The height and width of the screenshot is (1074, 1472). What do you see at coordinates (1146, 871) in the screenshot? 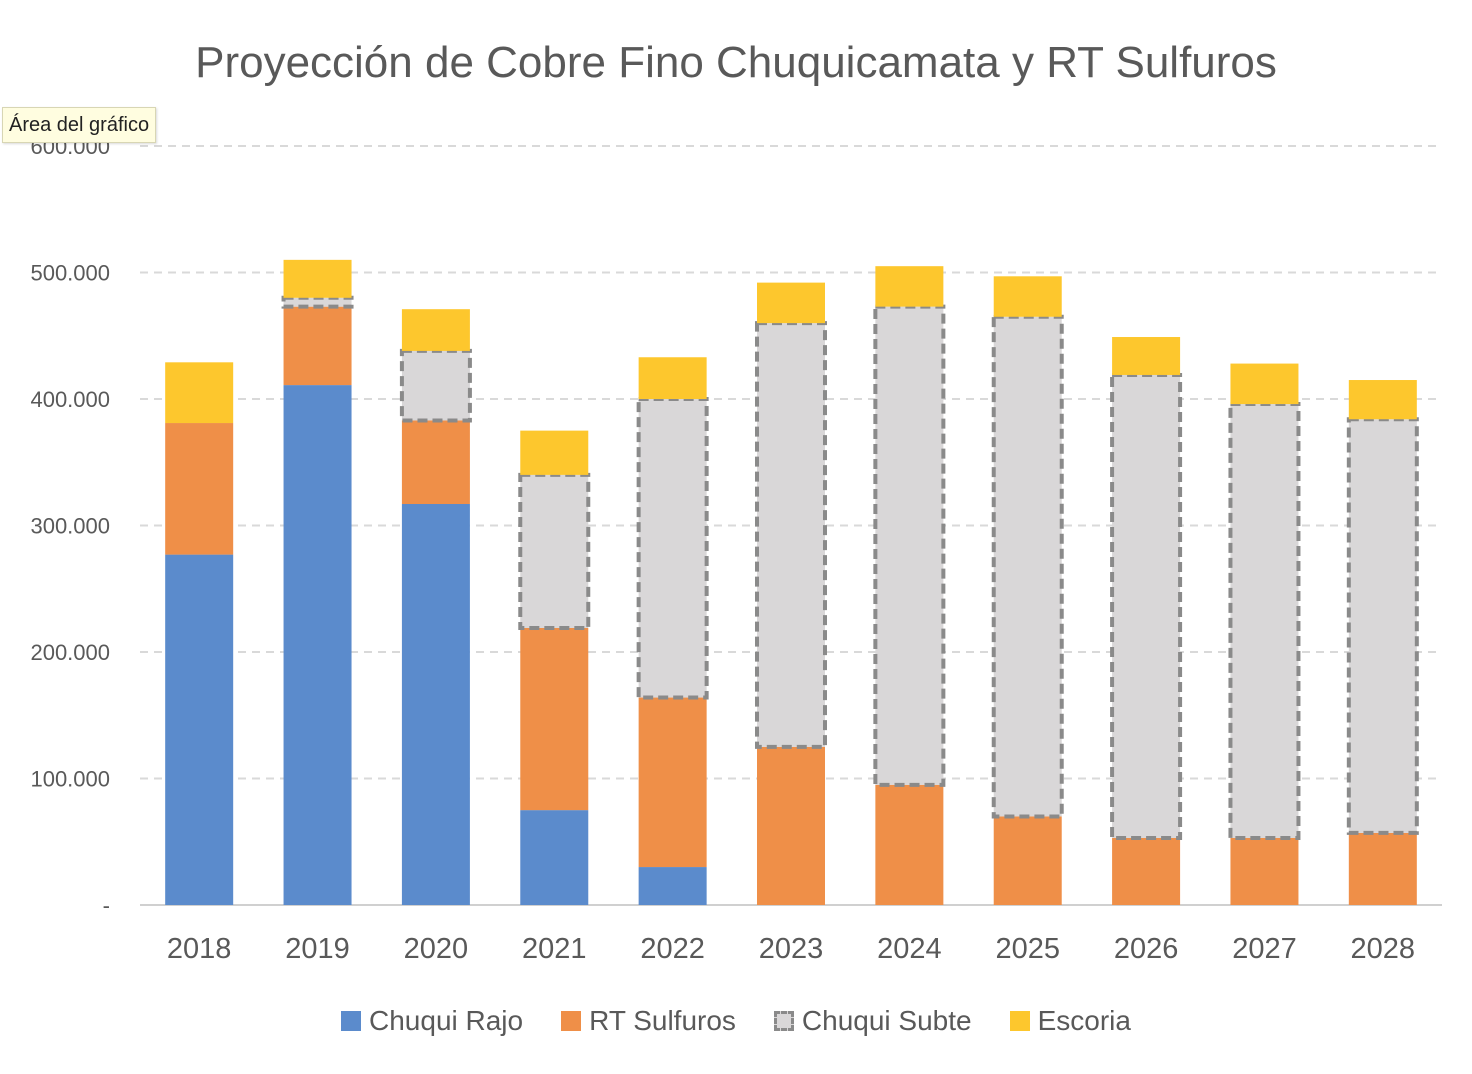
I see `bar-rt-sulfuros-2026` at bounding box center [1146, 871].